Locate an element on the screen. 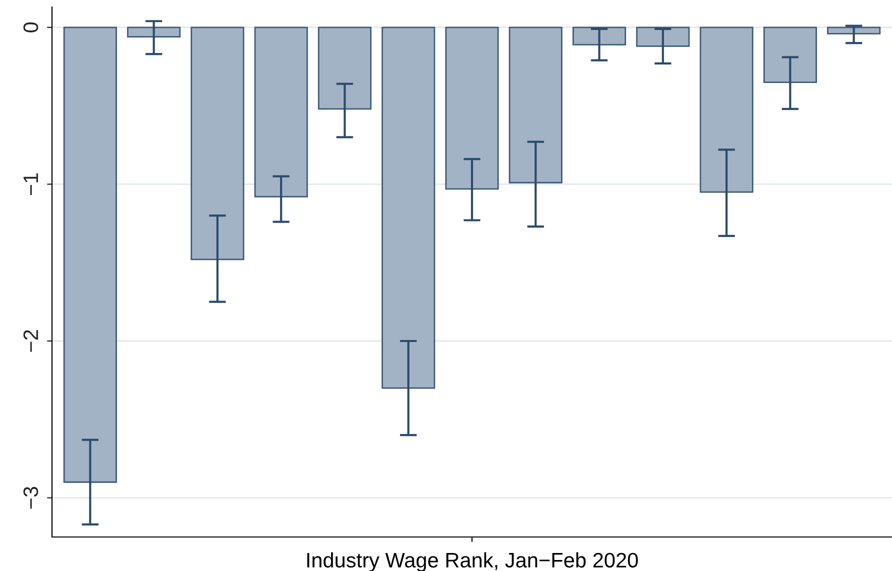 This screenshot has height=571, width=892. y-tick-label: −3 is located at coordinates (30, 497).